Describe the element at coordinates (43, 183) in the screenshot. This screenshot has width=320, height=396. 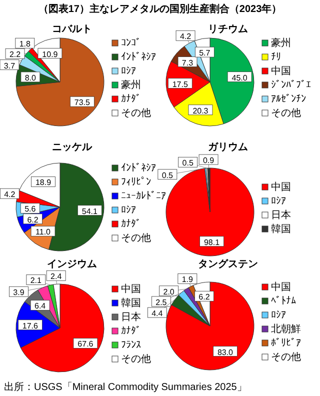
I see `data-label: 18.9` at that location.